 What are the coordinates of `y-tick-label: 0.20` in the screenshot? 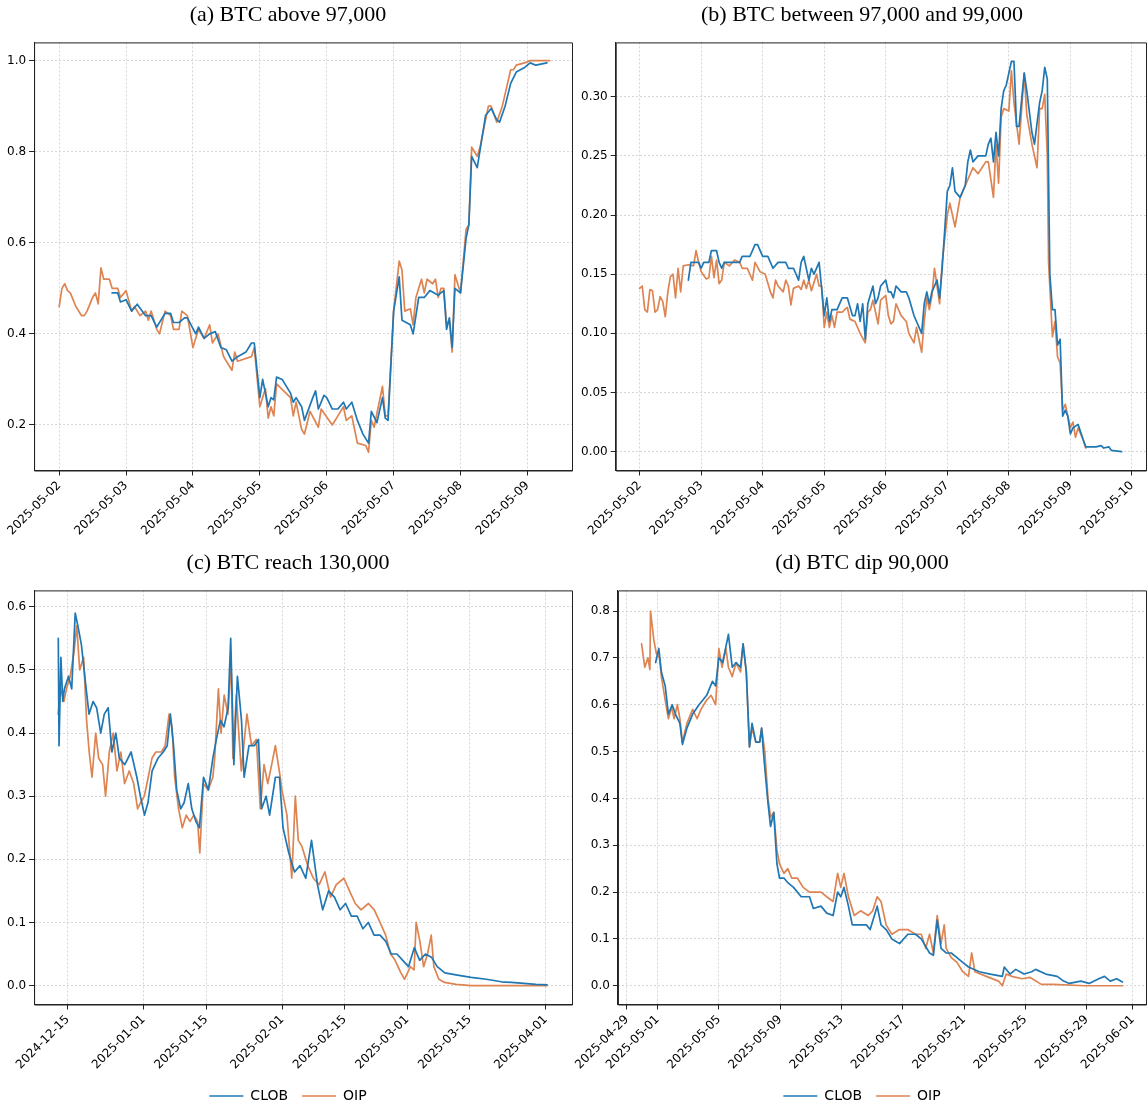 It's located at (594, 214).